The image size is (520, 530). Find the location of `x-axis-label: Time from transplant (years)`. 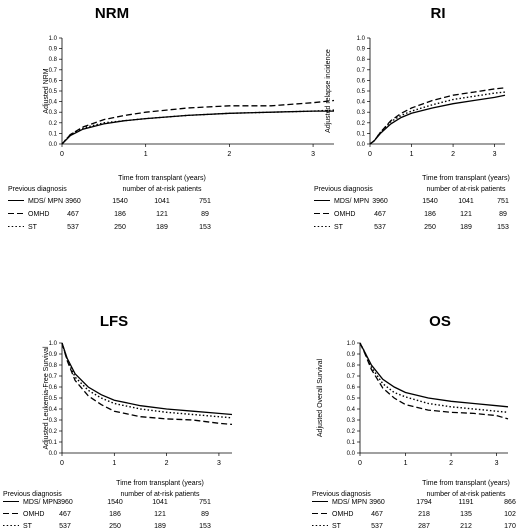

x-axis-label: Time from transplant (years) is located at coordinates (466, 483).